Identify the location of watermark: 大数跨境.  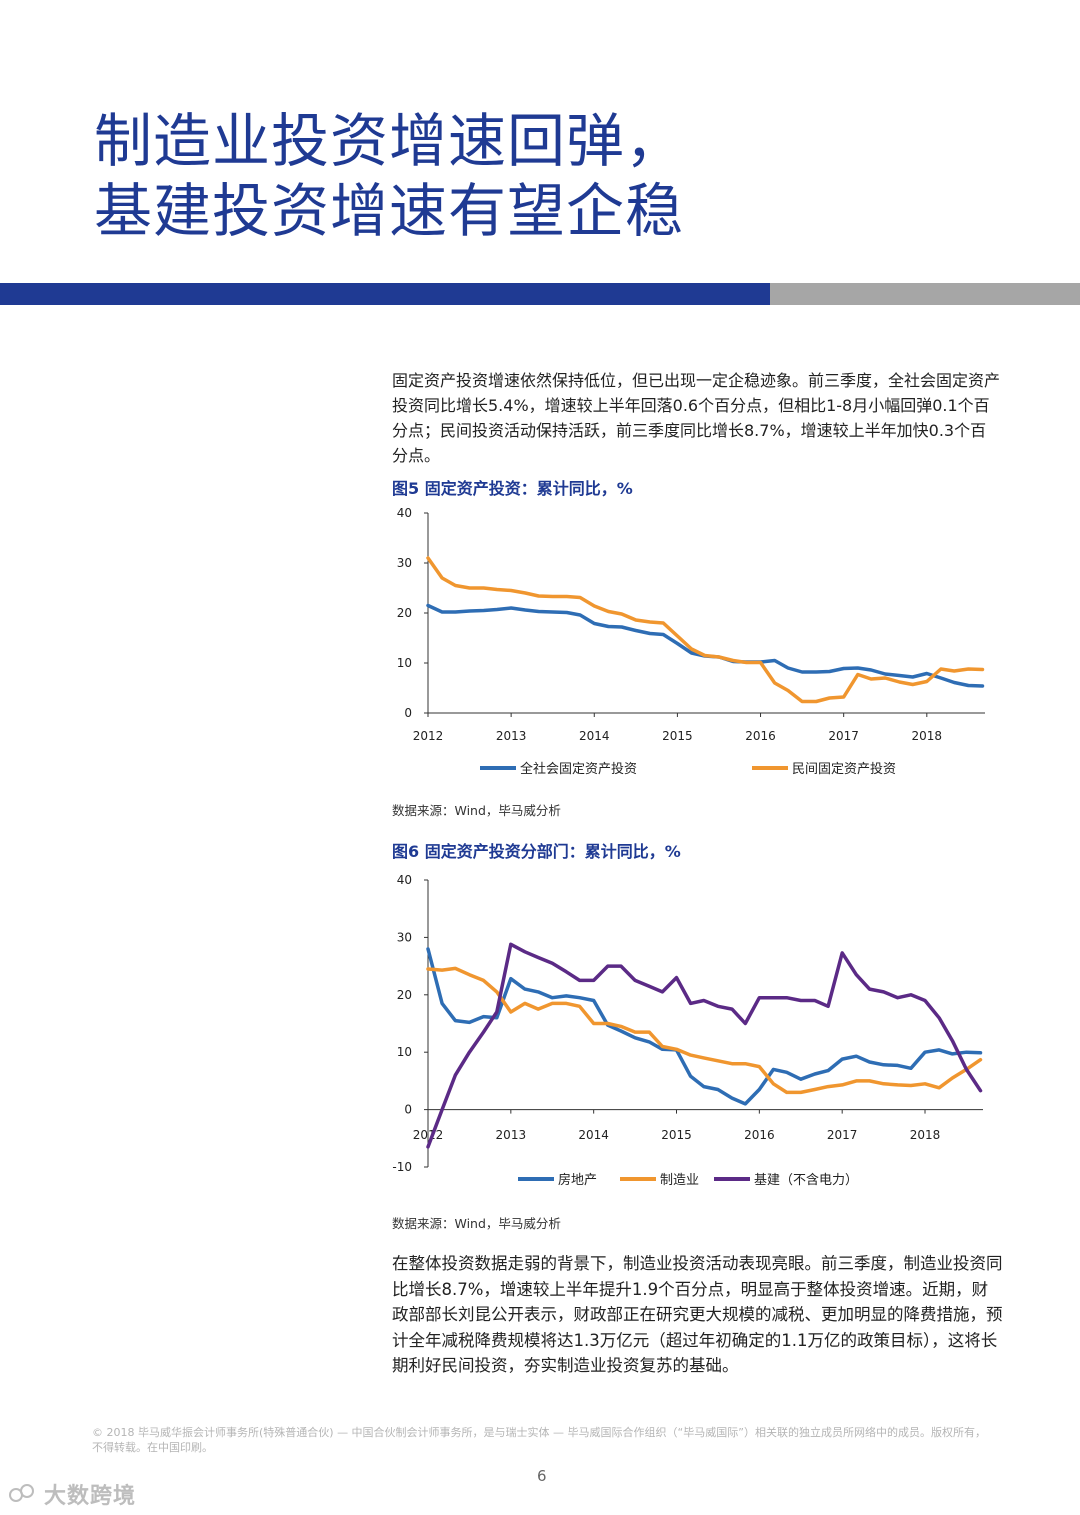
(72, 1494).